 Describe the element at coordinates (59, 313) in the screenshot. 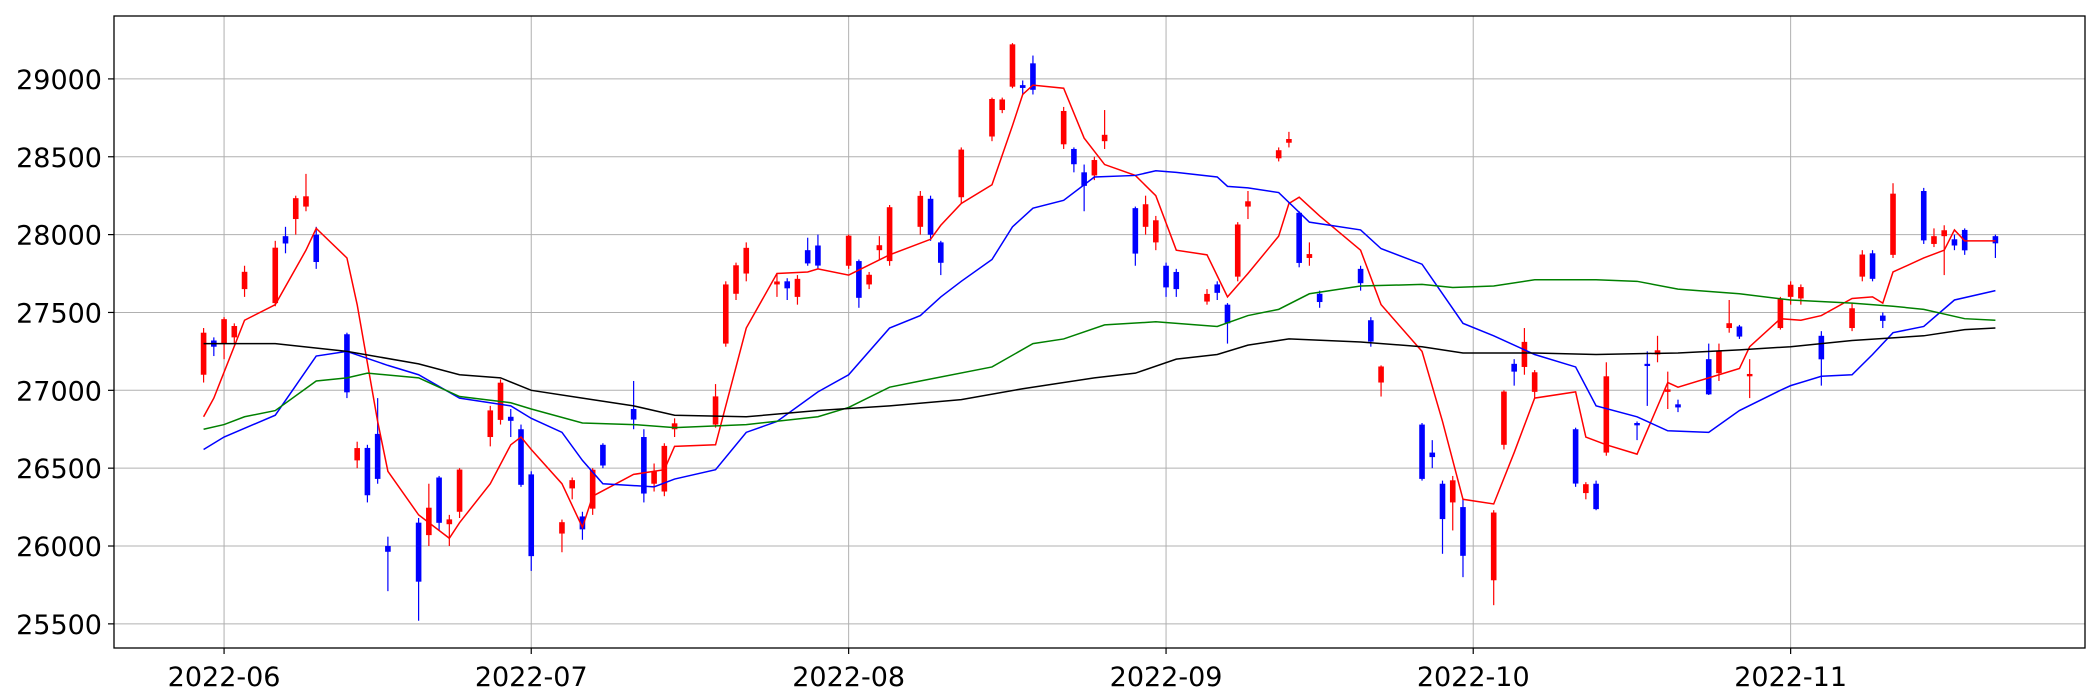

I see `y-tick-label: 27500` at that location.